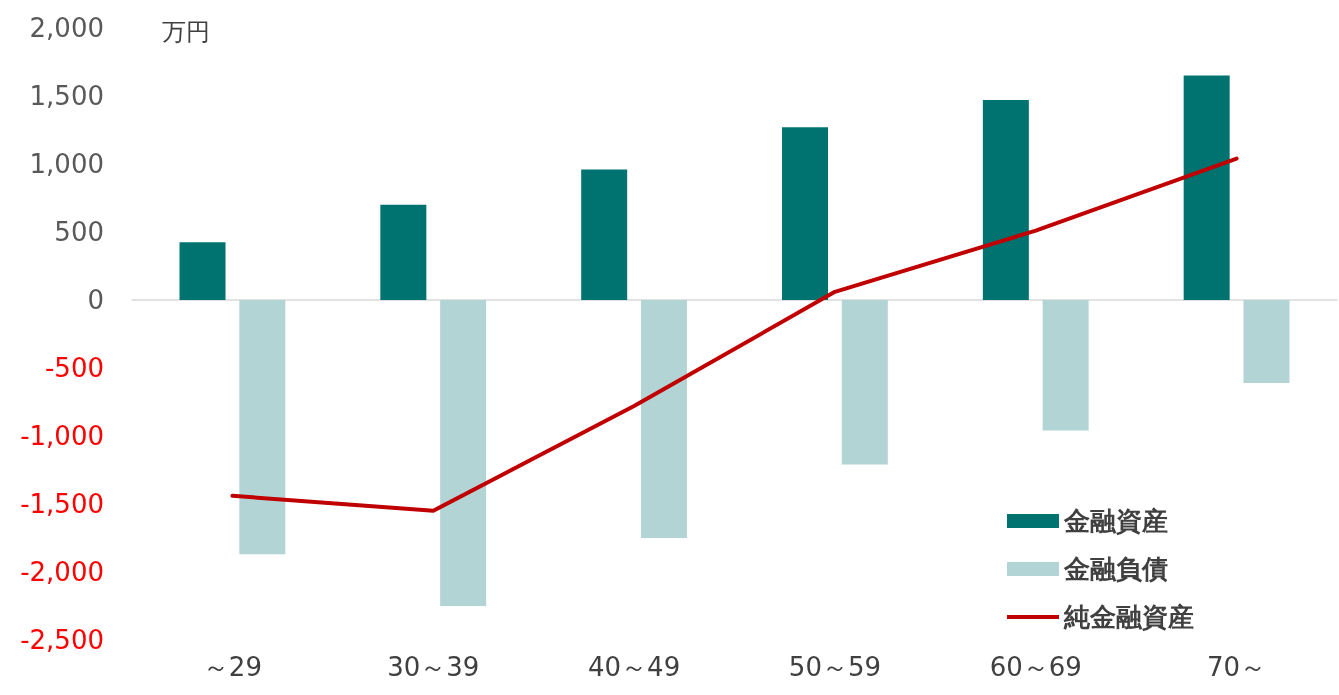 The image size is (1339, 695). Describe the element at coordinates (62, 640) in the screenshot. I see `y-tick-label: -2,500` at that location.